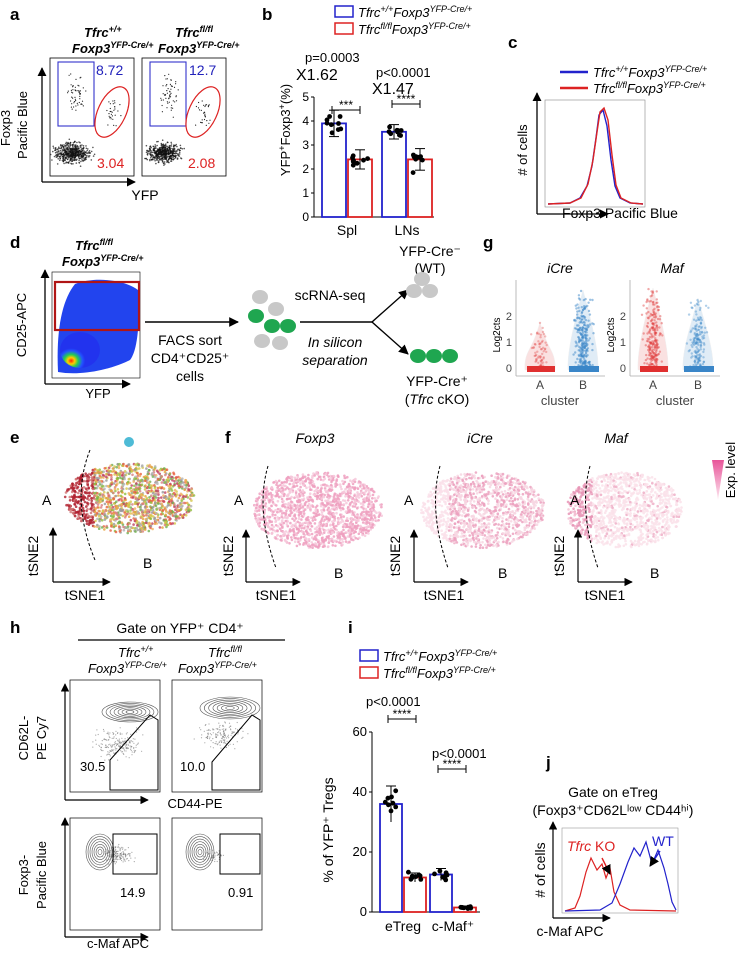 This screenshot has height=965, width=746. What do you see at coordinates (653, 329) in the screenshot?
I see `violin-points` at bounding box center [653, 329].